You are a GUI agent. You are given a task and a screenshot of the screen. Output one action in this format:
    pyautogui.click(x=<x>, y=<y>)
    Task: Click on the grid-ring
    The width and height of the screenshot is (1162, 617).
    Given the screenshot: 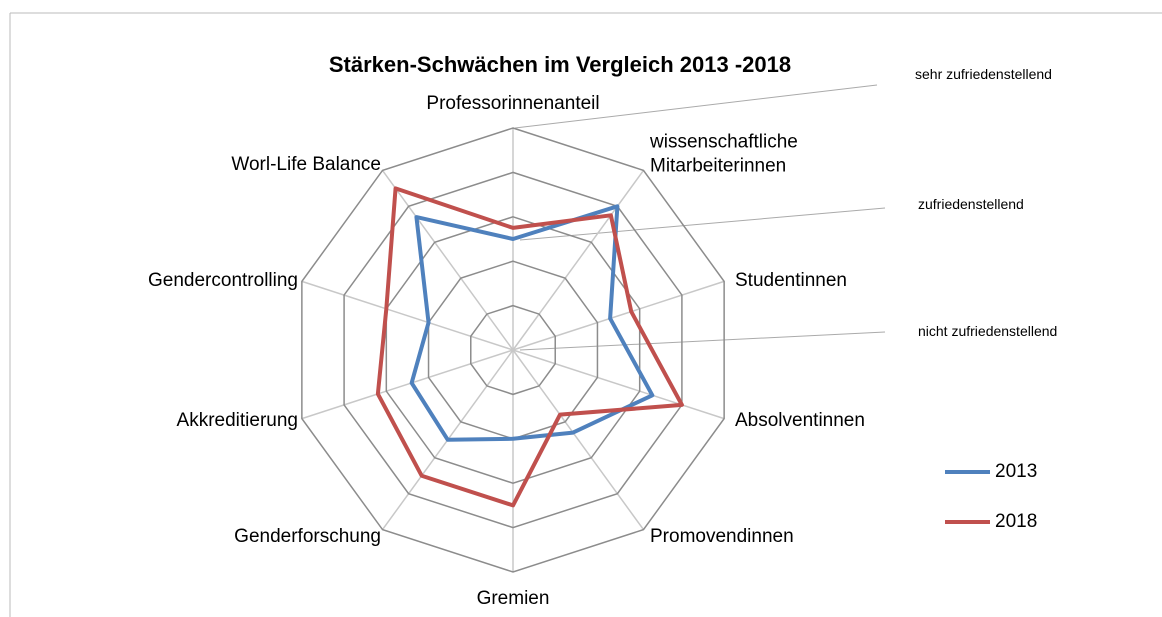 What is the action you would take?
    pyautogui.click(x=513, y=350)
    